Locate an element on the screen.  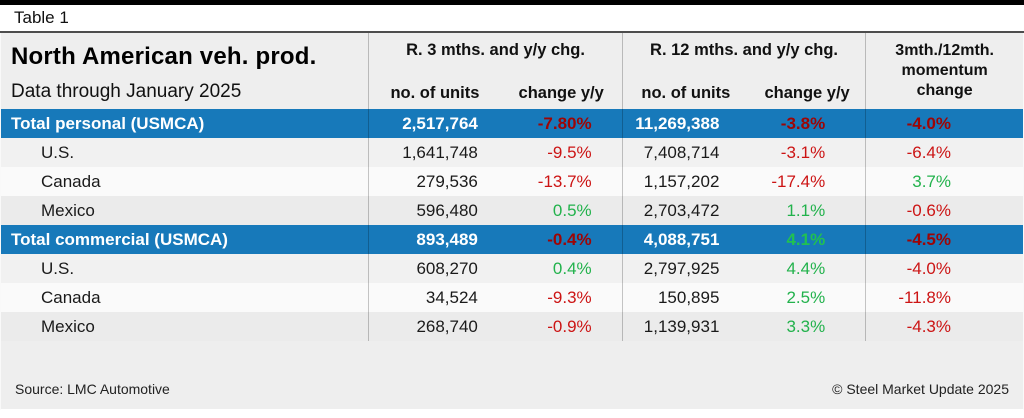
copyright-note: © Steel Market Update 2025 is located at coordinates (920, 389).